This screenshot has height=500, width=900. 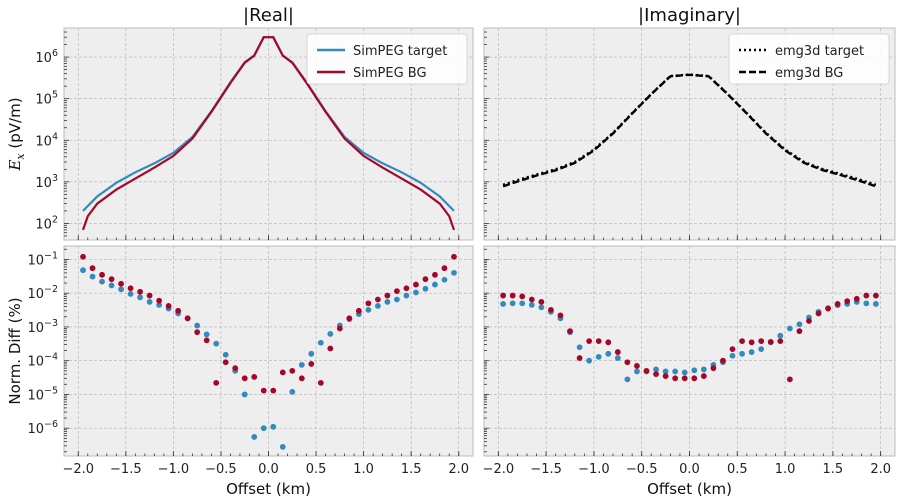 I want to click on x-tick-label: 1.0, so click(x=363, y=469).